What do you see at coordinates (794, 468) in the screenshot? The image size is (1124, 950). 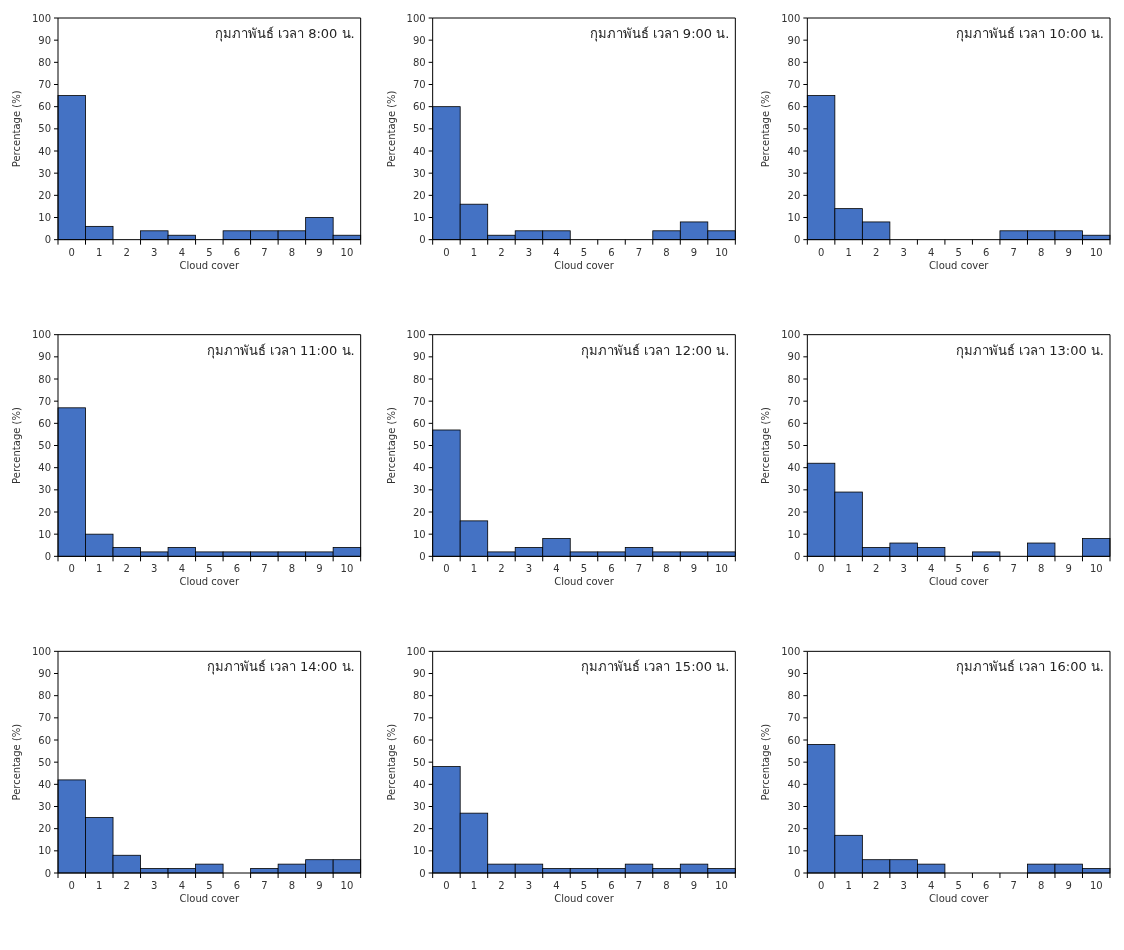 I see `y-tick-label: 40` at bounding box center [794, 468].